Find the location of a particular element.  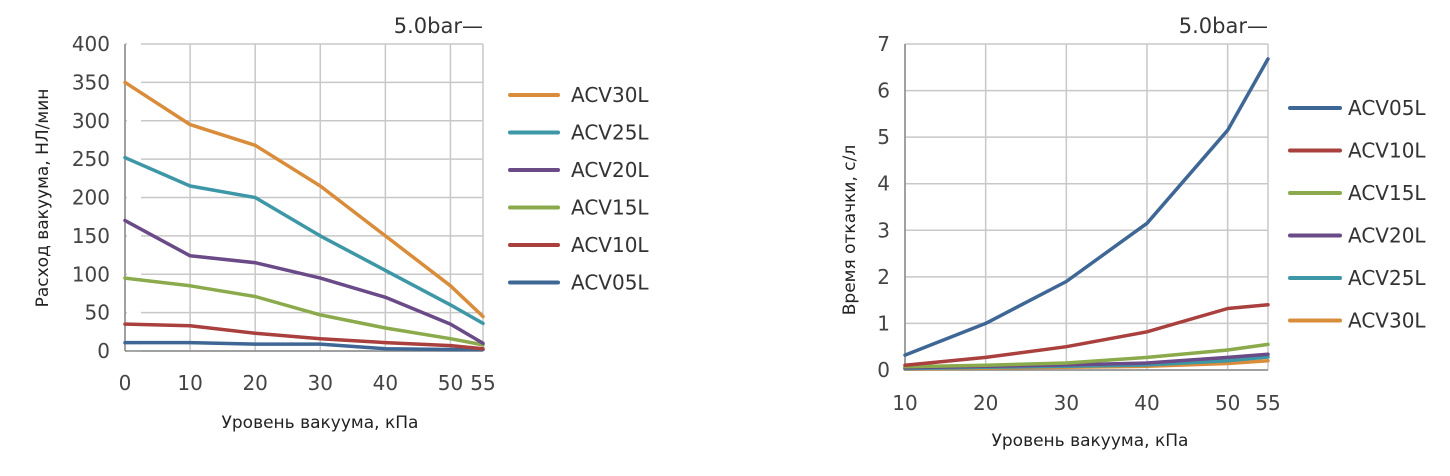

series-line-acv30l is located at coordinates (304, 199).